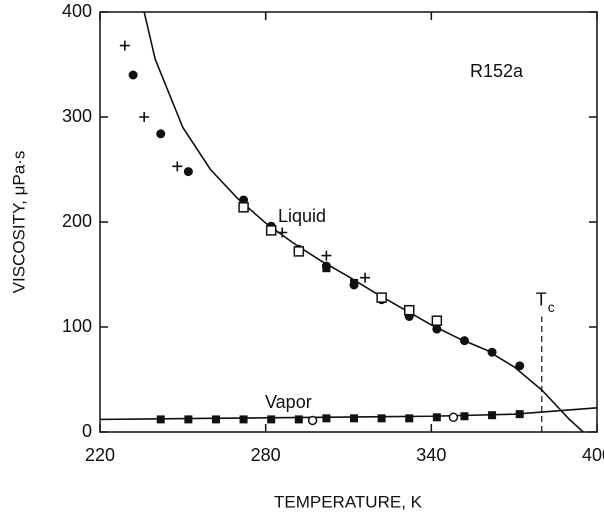  I want to click on y-tick-label: 400, so click(77, 11).